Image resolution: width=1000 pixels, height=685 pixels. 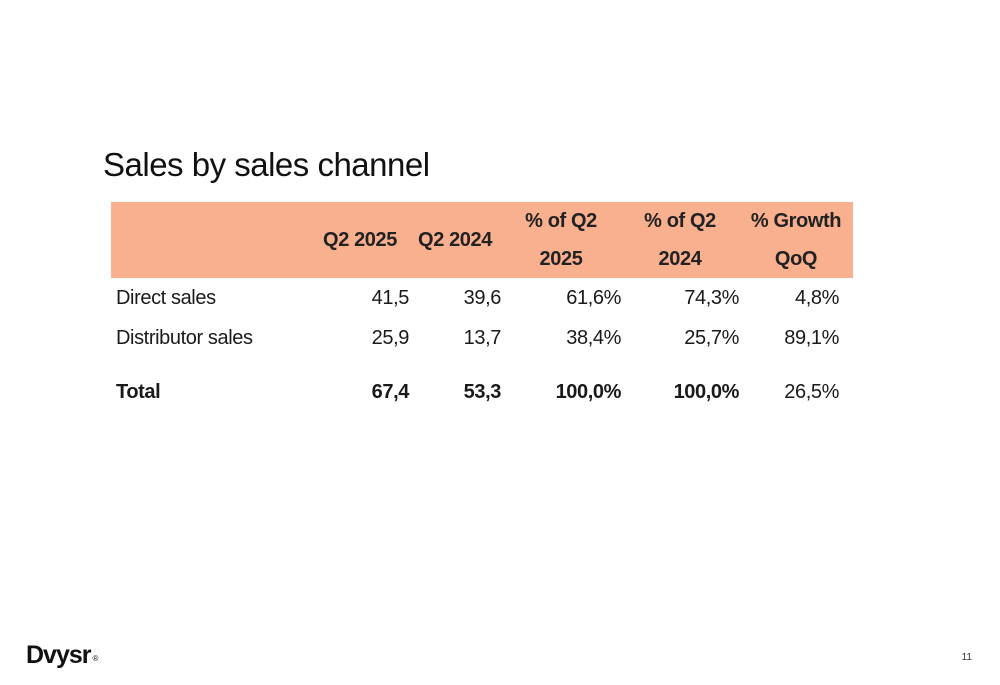 I want to click on cell-q2-2024: 13,7, so click(x=482, y=337).